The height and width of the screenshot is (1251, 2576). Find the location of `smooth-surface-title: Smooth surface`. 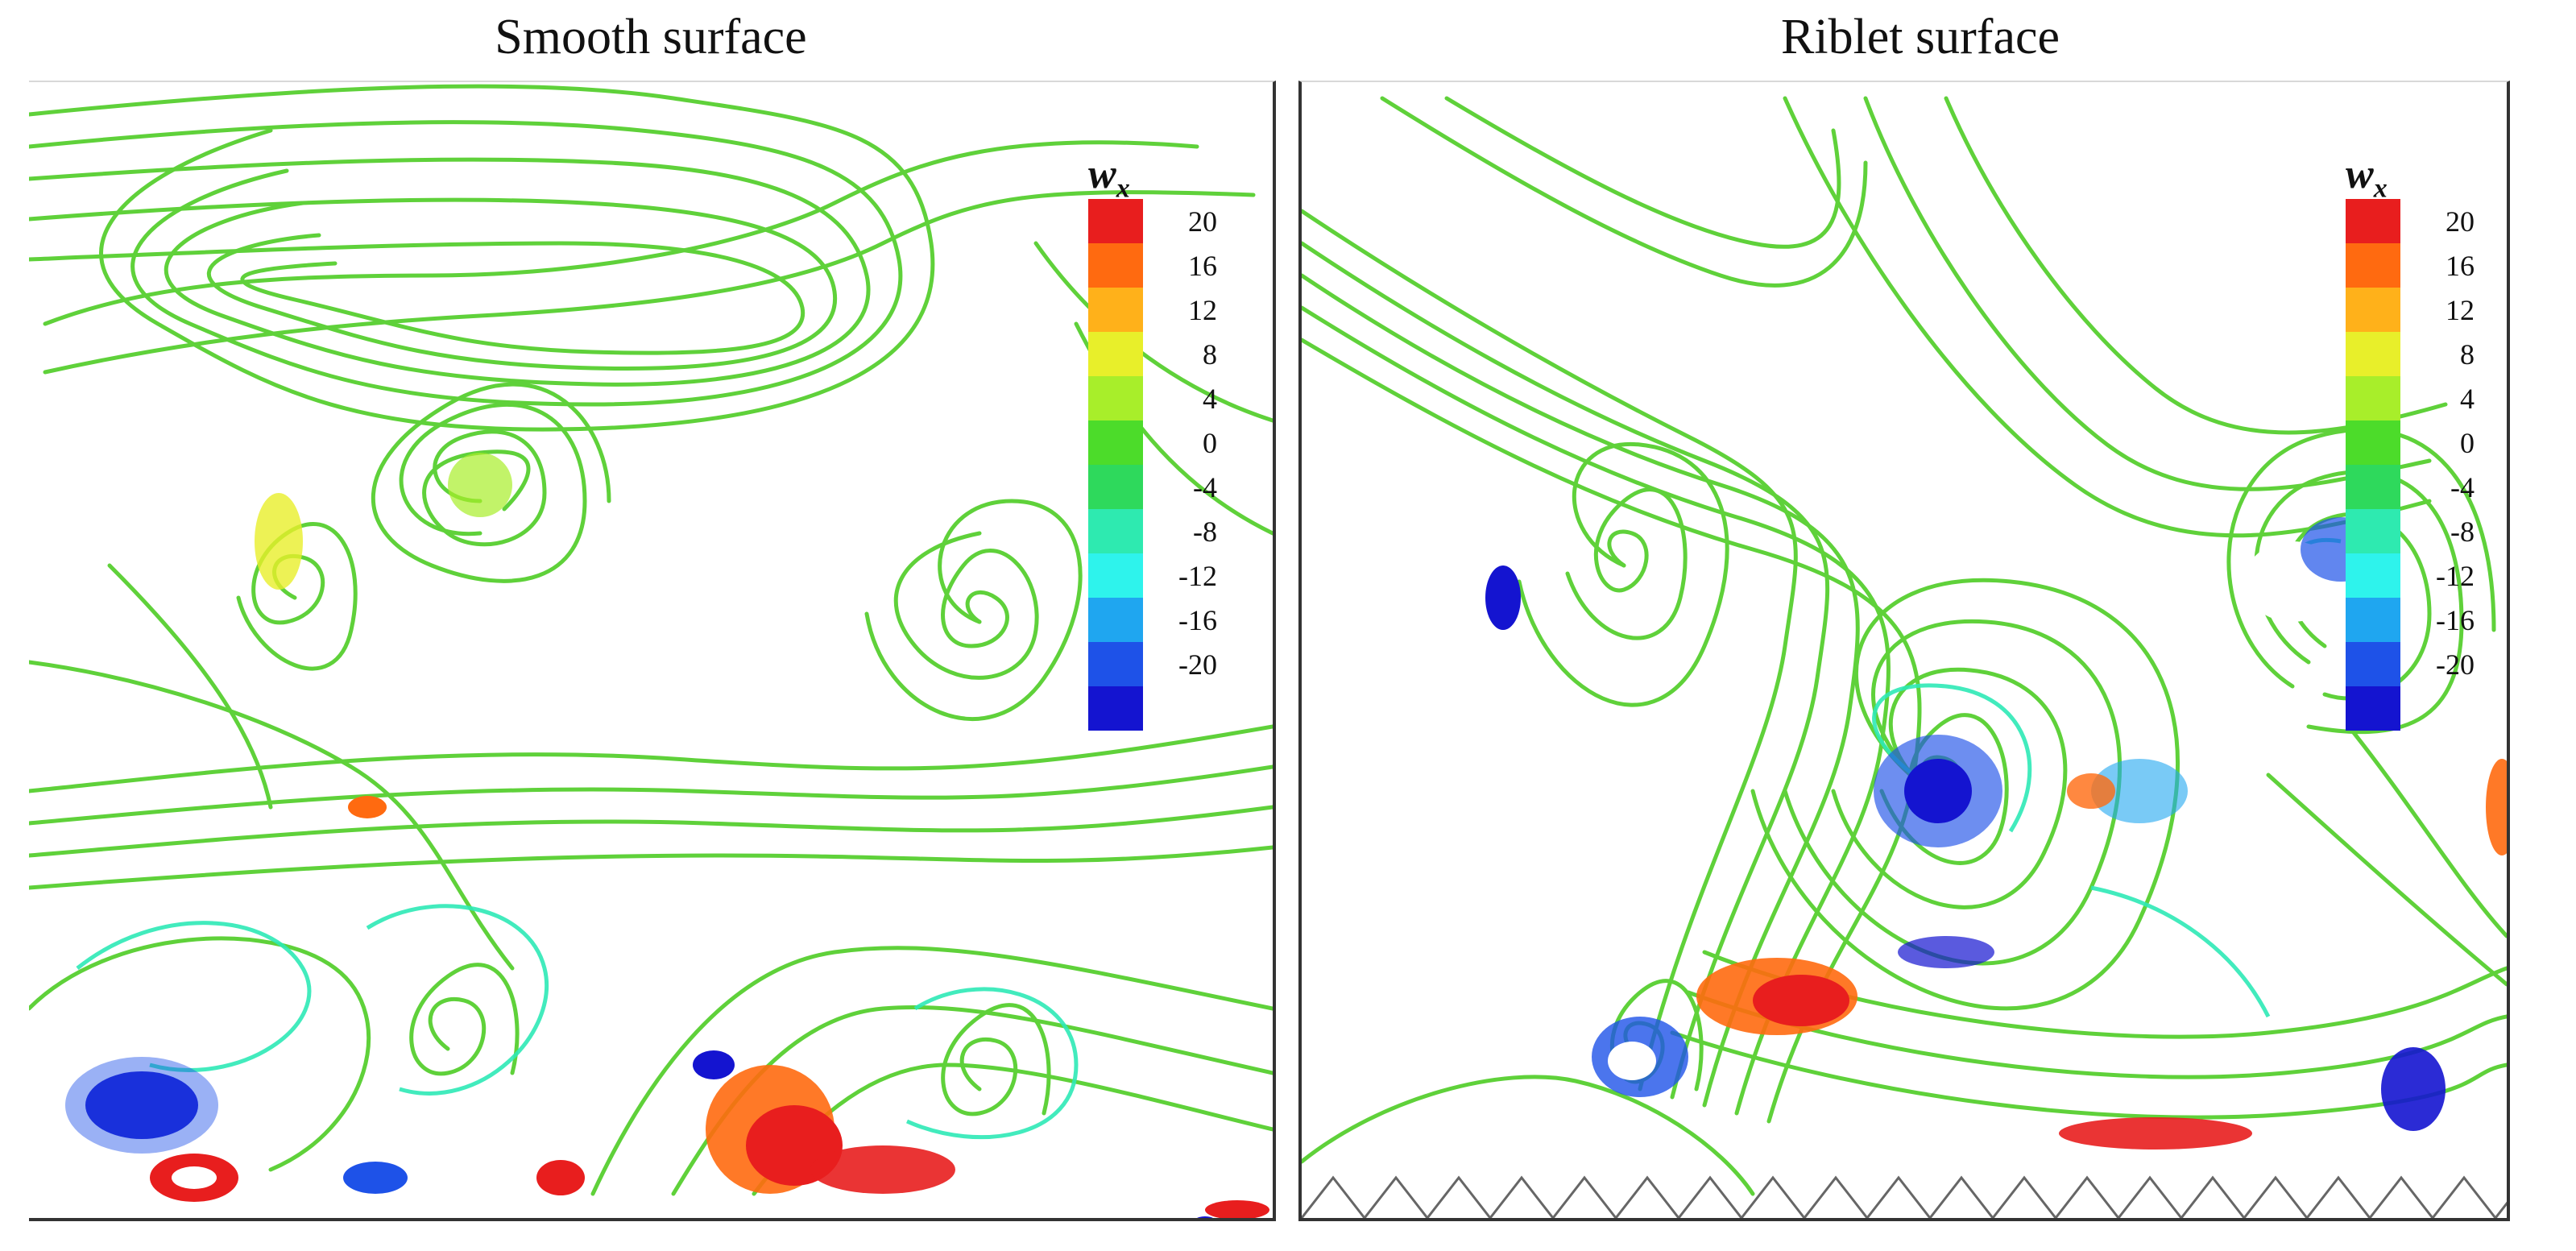

smooth-surface-title: Smooth surface is located at coordinates (651, 37).